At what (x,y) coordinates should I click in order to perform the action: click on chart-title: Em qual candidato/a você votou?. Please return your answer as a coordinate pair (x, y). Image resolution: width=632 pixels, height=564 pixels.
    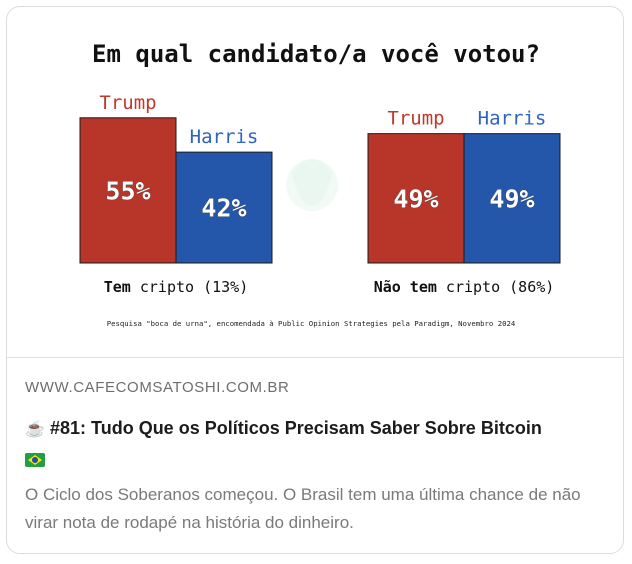
    Looking at the image, I should click on (316, 54).